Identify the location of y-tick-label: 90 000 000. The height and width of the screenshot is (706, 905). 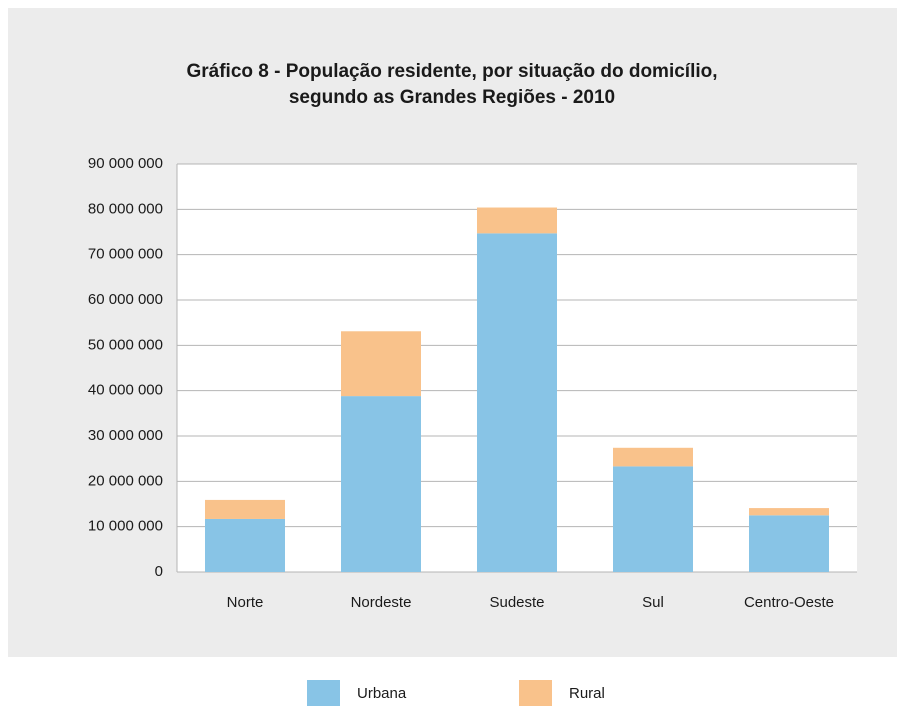
(125, 163).